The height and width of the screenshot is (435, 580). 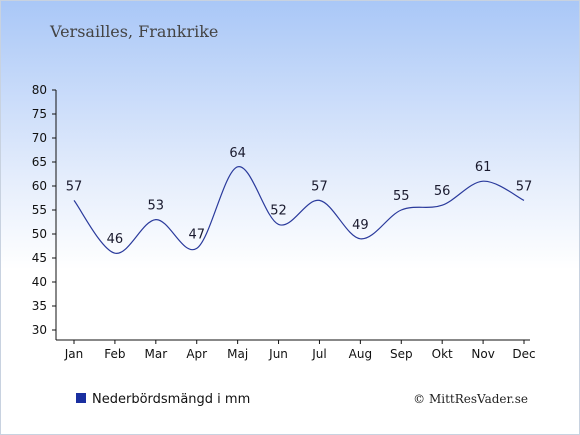 I want to click on data-point-maj, so click(x=237, y=166).